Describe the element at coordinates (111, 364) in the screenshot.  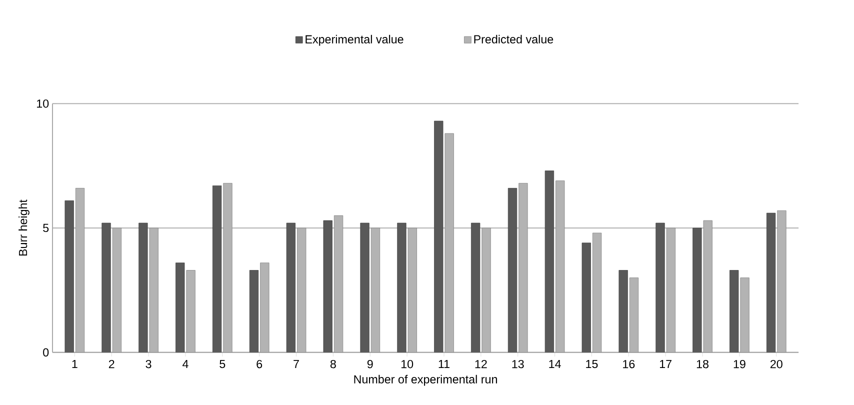
I see `x-tick-label: 2` at that location.